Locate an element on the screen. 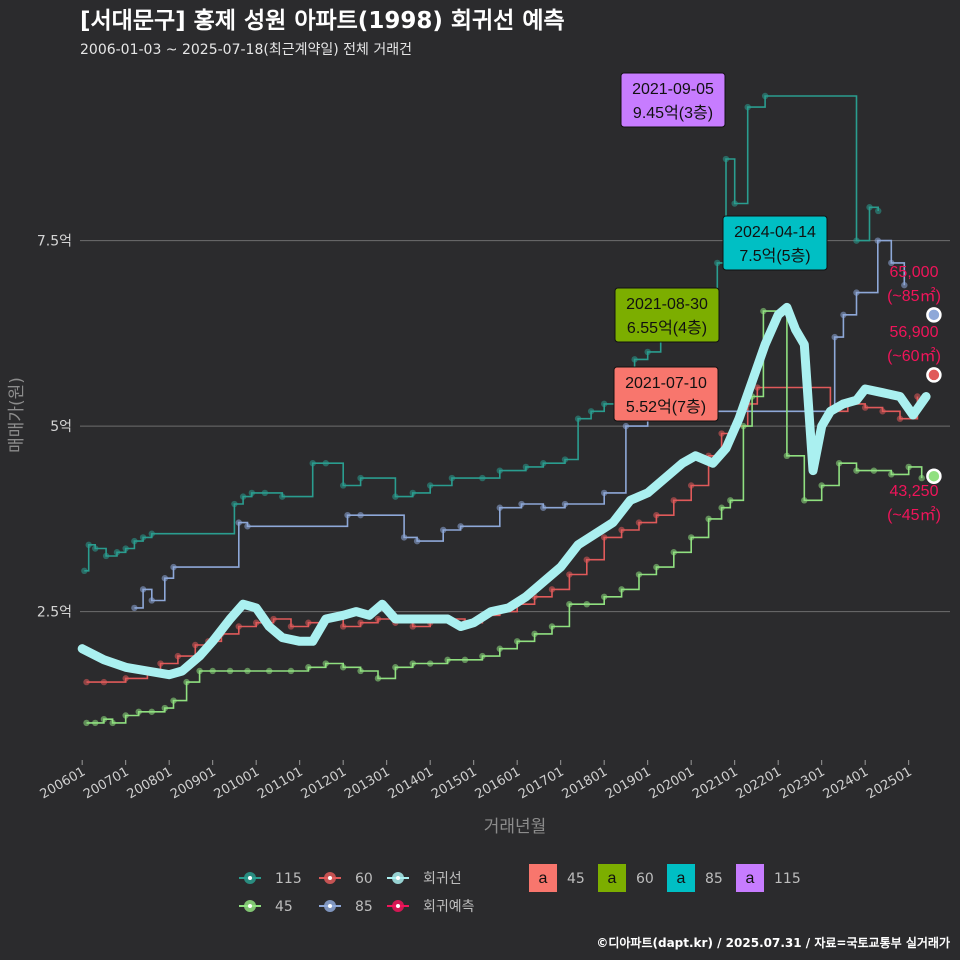 This screenshot has height=960, width=960. legend-label: 회귀선 is located at coordinates (442, 879).